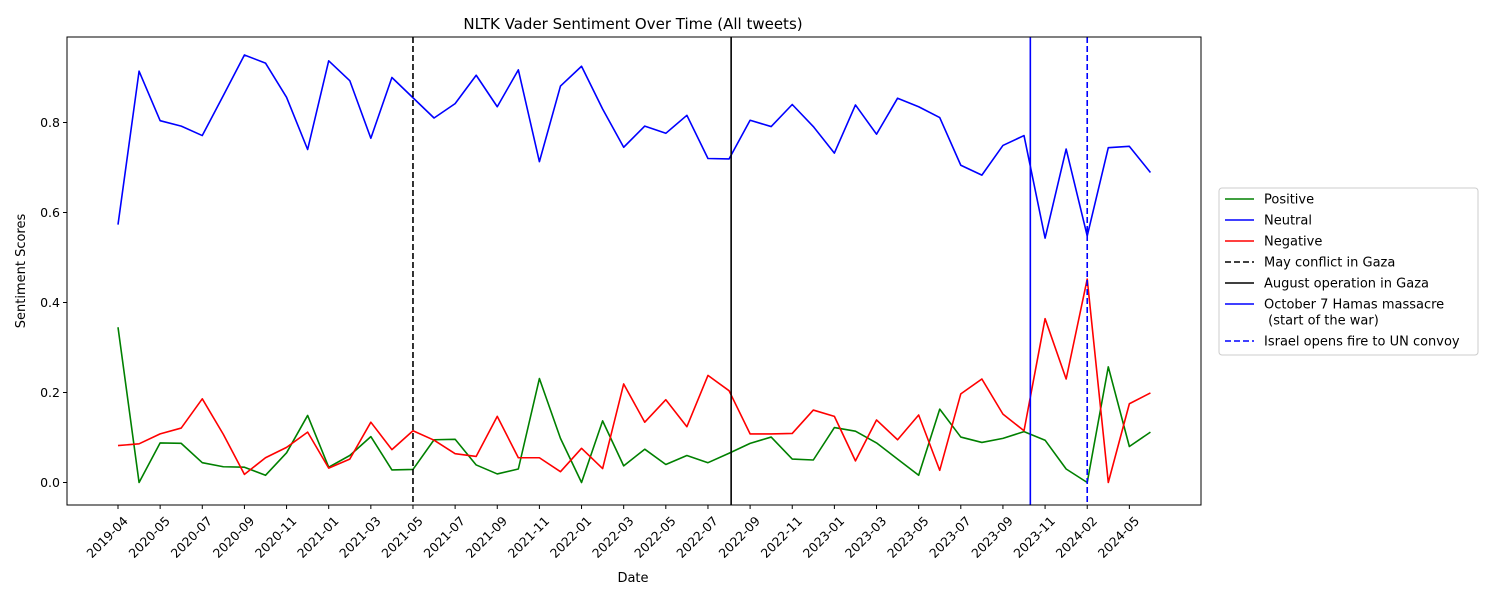 The height and width of the screenshot is (600, 1500). What do you see at coordinates (50, 482) in the screenshot?
I see `y-tick-label: 0.0` at bounding box center [50, 482].